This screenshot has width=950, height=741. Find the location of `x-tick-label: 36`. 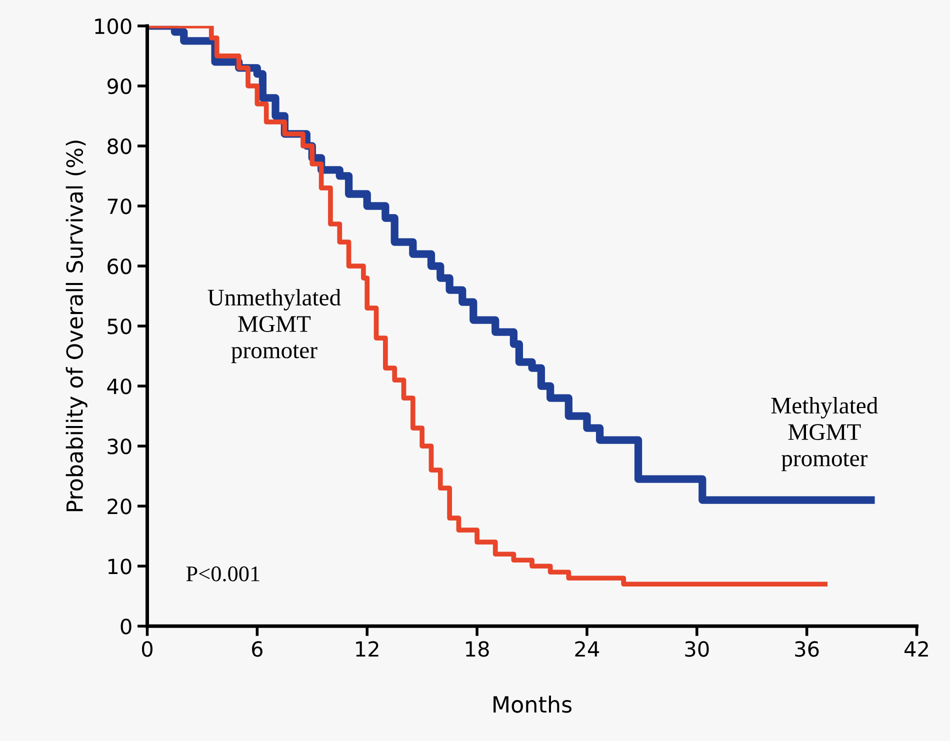

x-tick-label: 36 is located at coordinates (807, 649).